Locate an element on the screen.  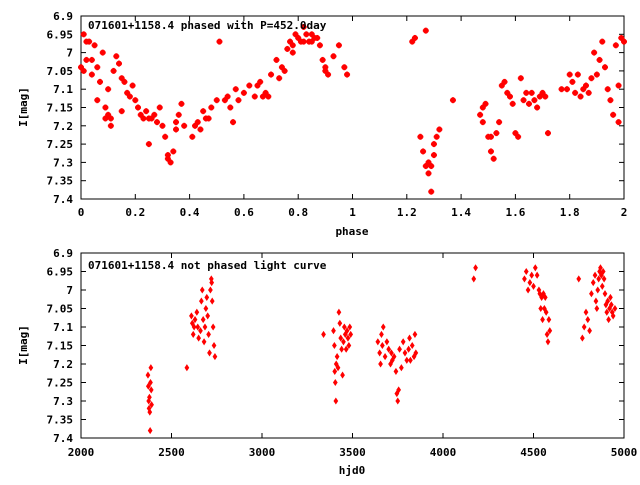
unphased-y-axis-label: I[mag] is located at coordinates (23, 345).